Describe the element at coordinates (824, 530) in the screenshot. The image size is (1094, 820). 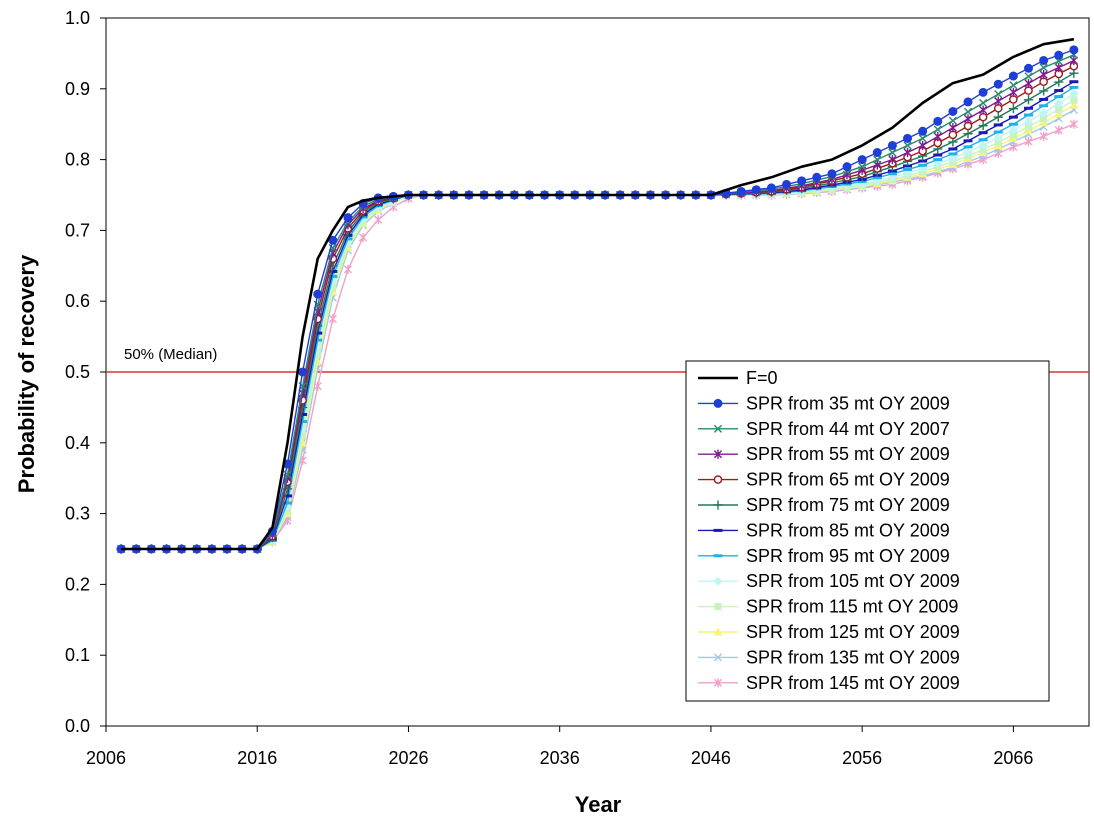
I see `legend-item: SPR from 85 mt OY 2009` at that location.